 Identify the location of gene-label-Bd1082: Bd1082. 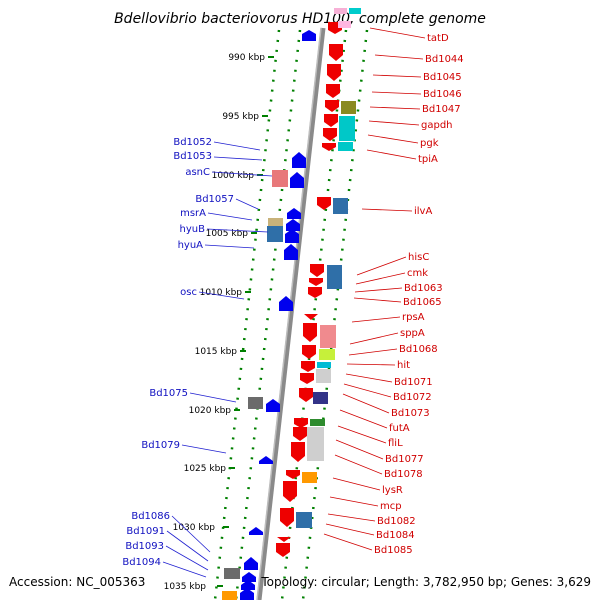
(396, 521).